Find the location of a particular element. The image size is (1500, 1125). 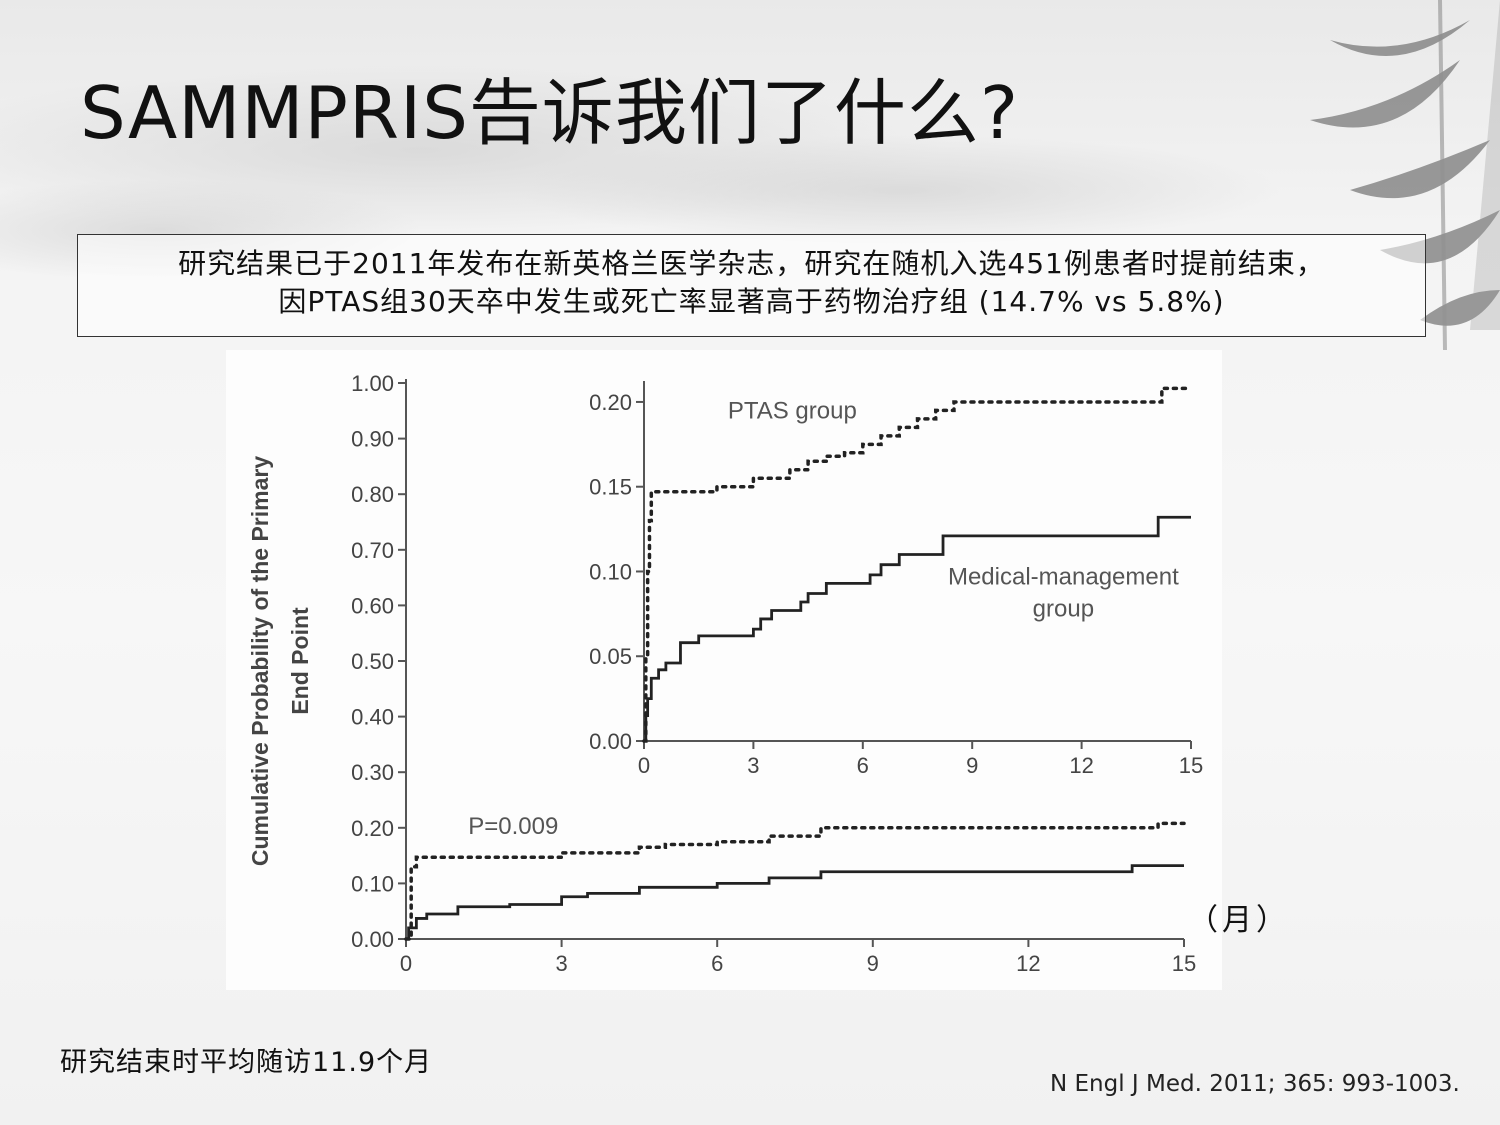

slide-title: SAMMPRIS告诉我们了什么? is located at coordinates (550, 113).